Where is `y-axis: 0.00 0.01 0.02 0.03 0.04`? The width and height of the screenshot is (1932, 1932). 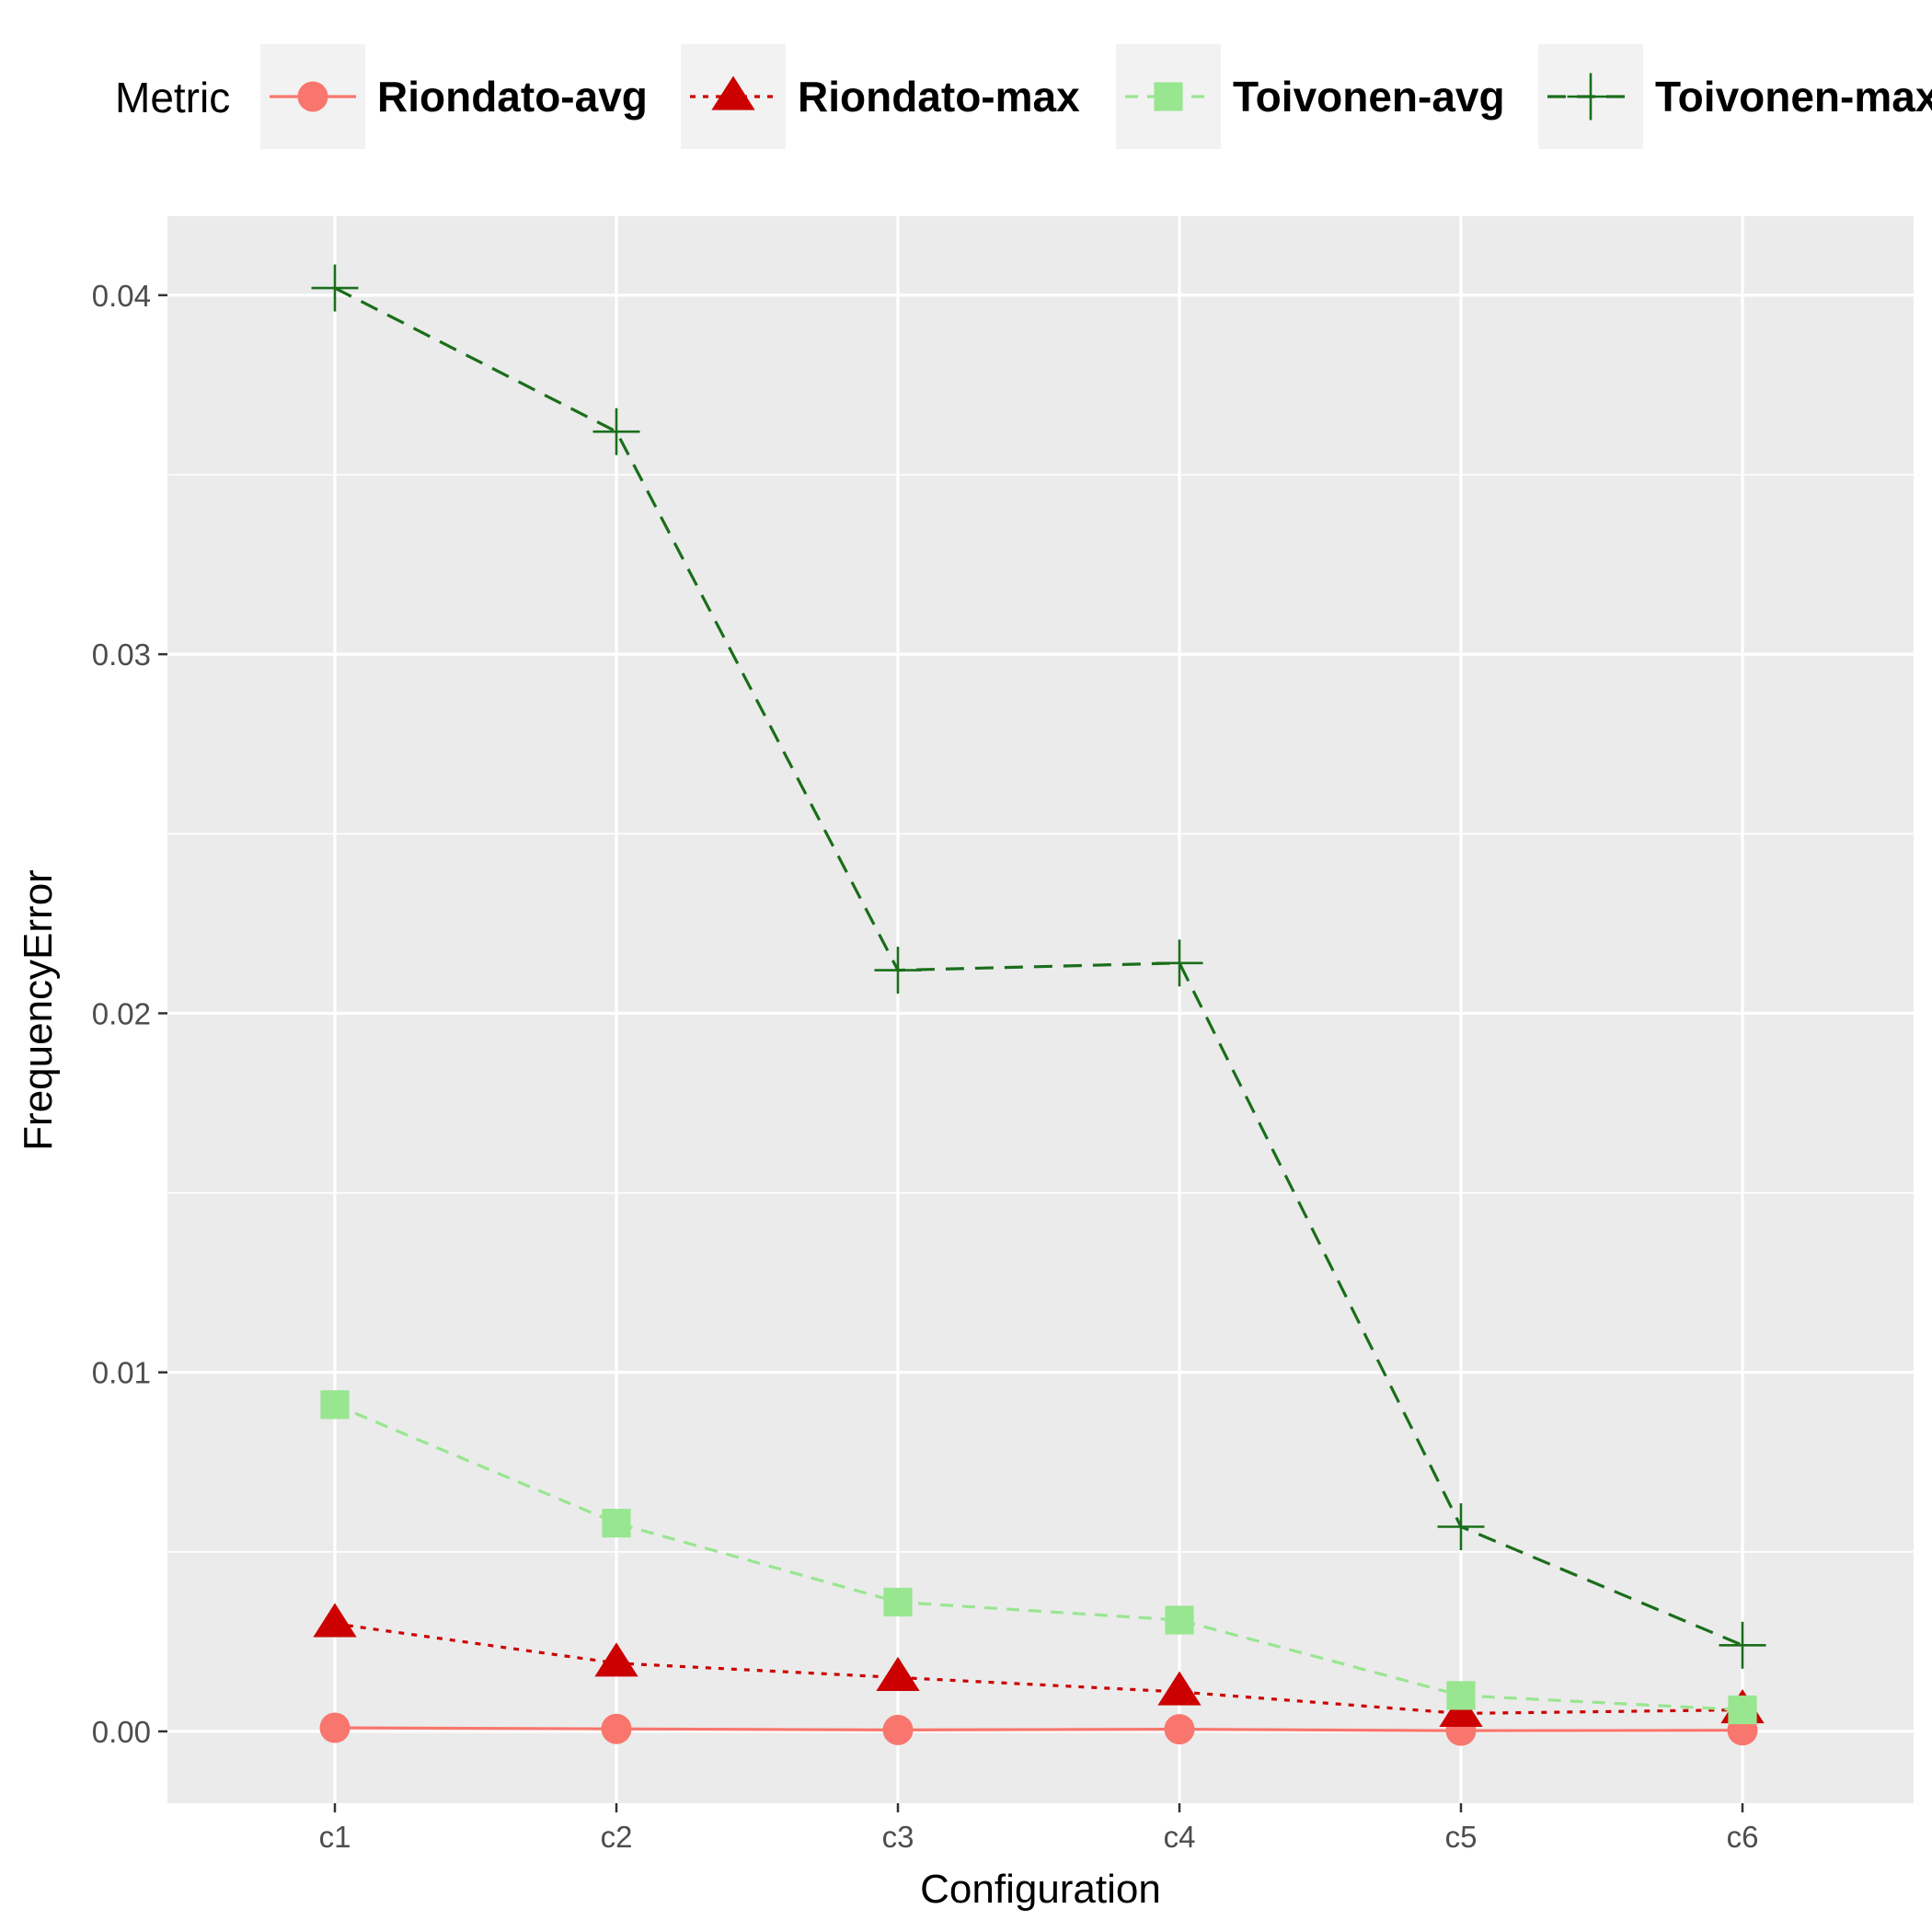 y-axis: 0.00 0.01 0.02 0.03 0.04 is located at coordinates (129, 1014).